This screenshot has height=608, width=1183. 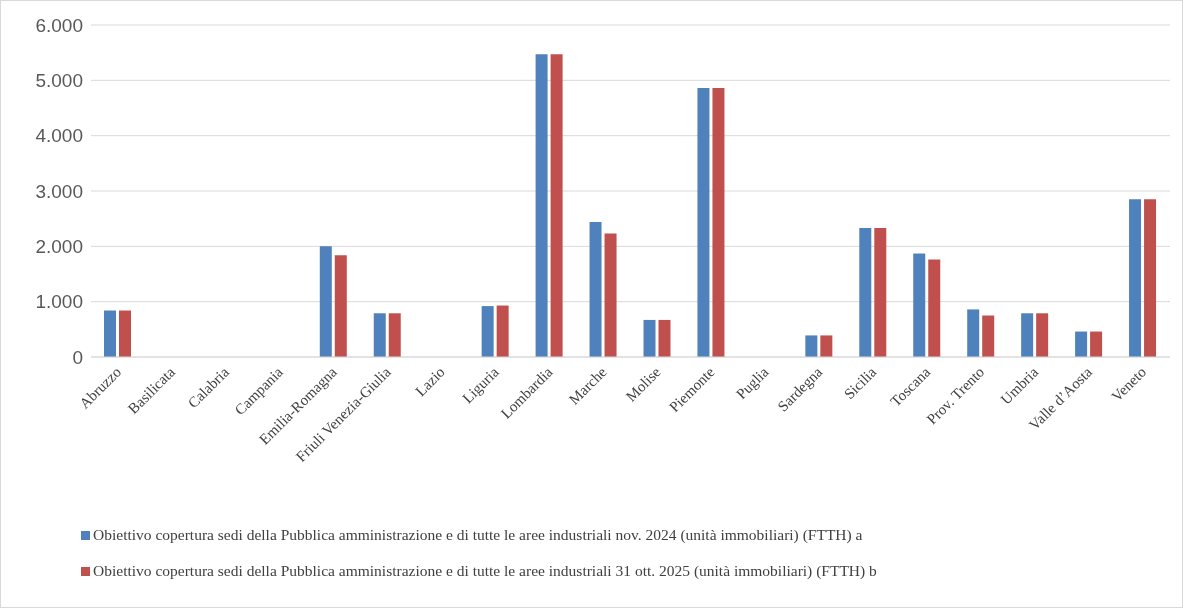 I want to click on legend-label: Obiettivo copertura sedi della Pubblica amministrazione e di tutte le aree industriali 31 ott. 2025 (unità immobiliari) (FTTH) b, so click(x=485, y=571).